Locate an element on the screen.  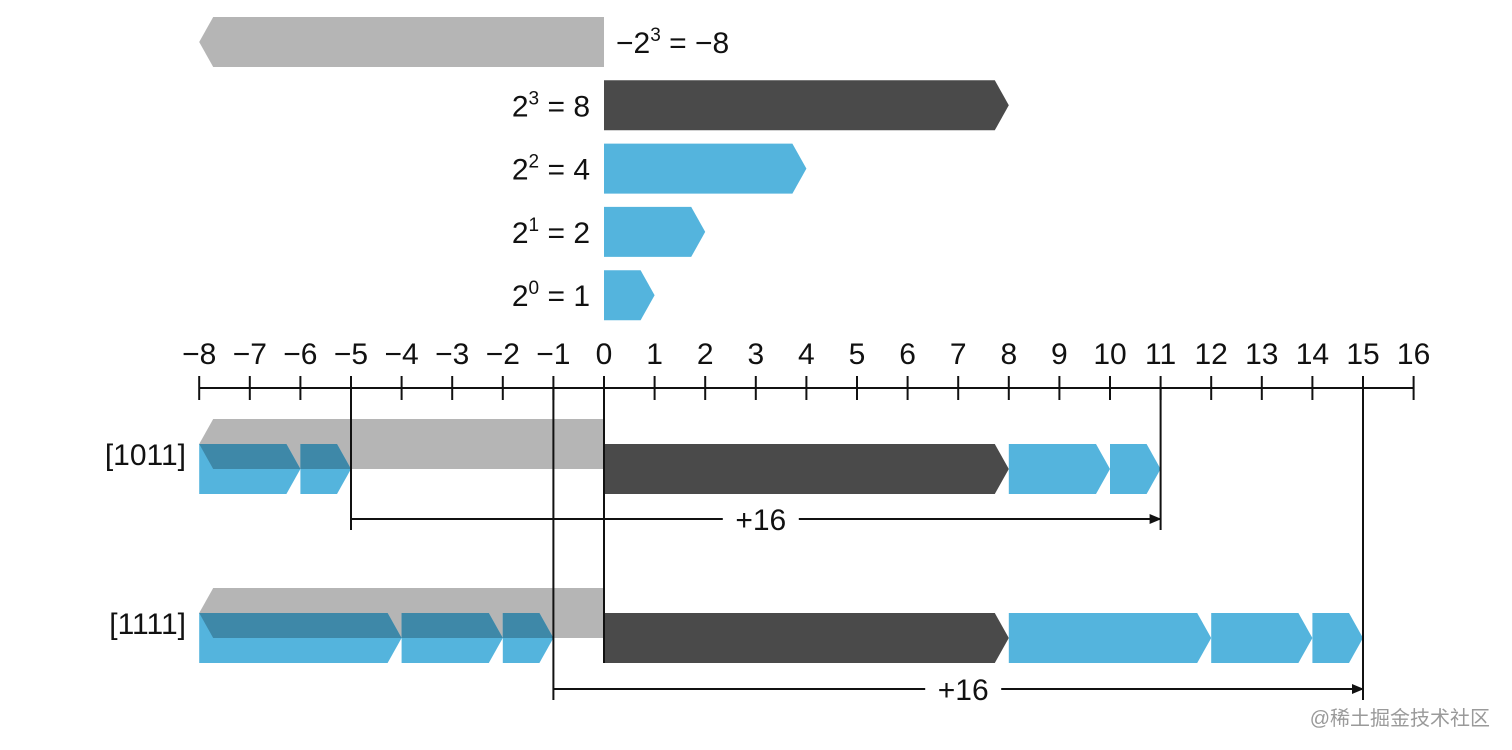
example-row-0: +16 [1011] is located at coordinates (633, 462).